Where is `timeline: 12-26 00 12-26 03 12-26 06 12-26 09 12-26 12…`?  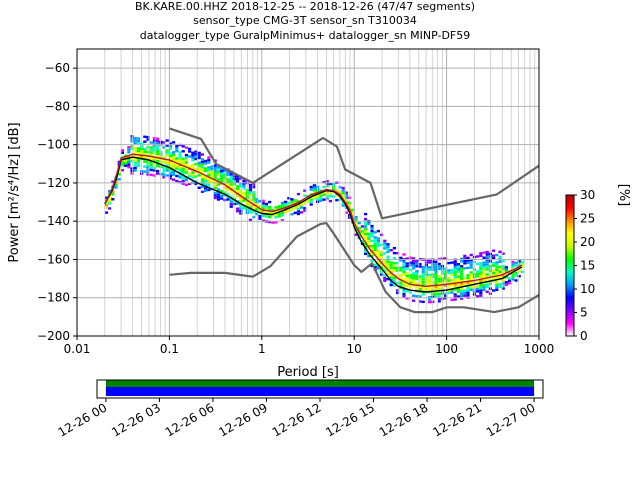 timeline: 12-26 00 12-26 03 12-26 06 12-26 09 12-26 12… is located at coordinates (300, 409).